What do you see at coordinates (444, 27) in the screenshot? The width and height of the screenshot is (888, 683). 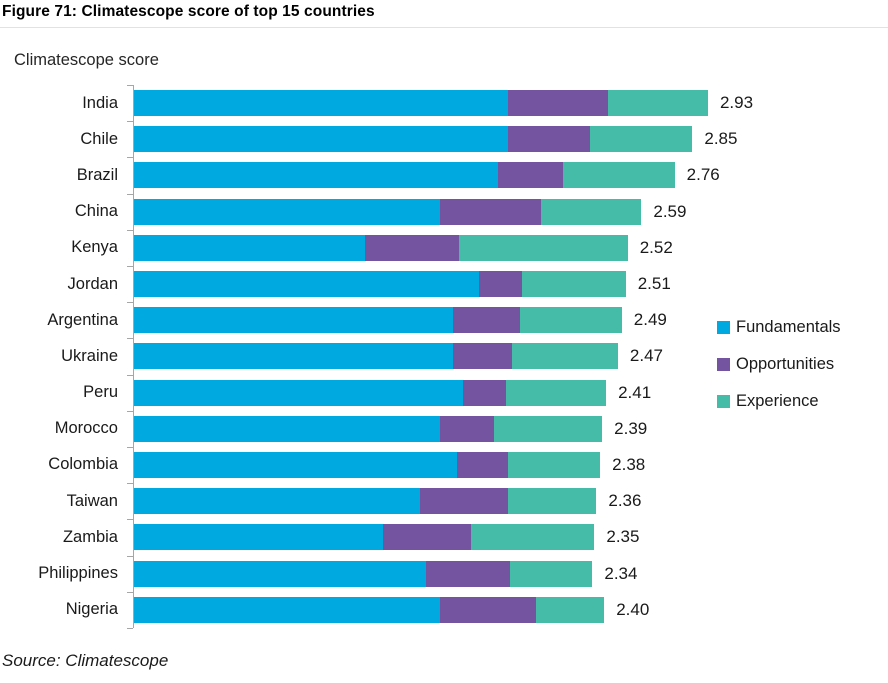 I see `title-divider` at bounding box center [444, 27].